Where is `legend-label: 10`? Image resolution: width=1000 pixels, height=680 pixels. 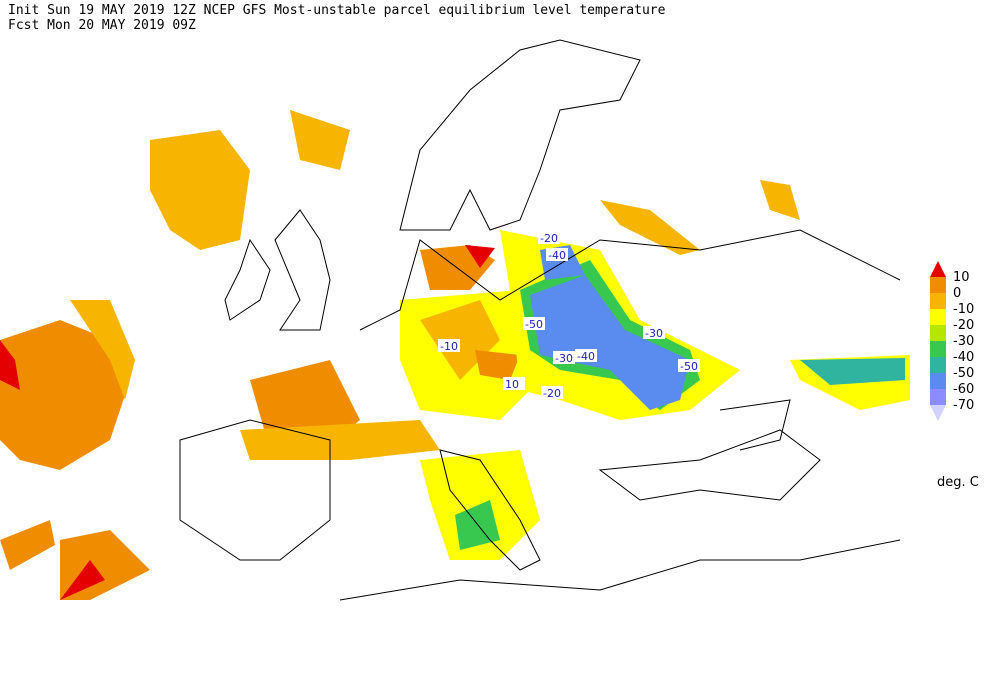
legend-label: 10 is located at coordinates (961, 277).